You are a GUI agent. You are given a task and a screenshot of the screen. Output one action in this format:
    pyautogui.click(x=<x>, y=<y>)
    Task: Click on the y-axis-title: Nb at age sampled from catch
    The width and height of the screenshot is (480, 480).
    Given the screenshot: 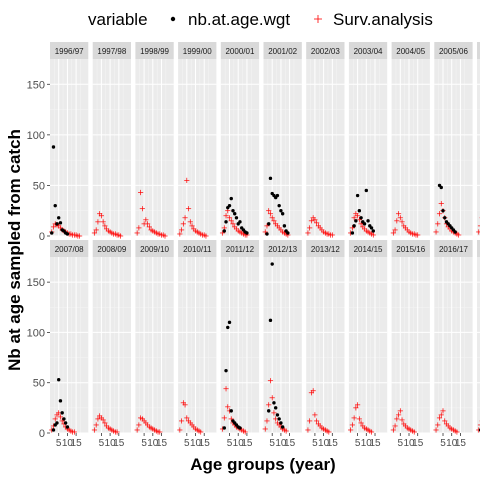 What is the action you would take?
    pyautogui.click(x=14, y=250)
    